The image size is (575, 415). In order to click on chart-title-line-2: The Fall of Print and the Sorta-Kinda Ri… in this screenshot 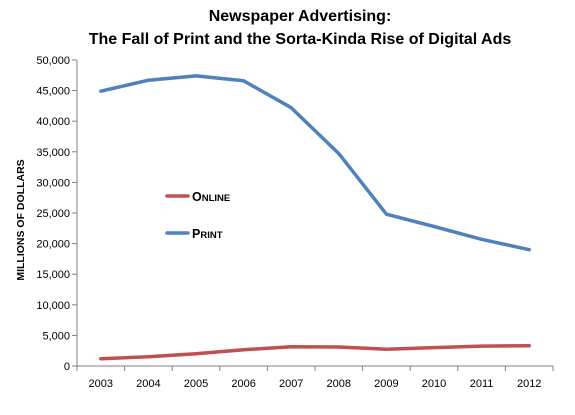, I will do `click(300, 39)`.